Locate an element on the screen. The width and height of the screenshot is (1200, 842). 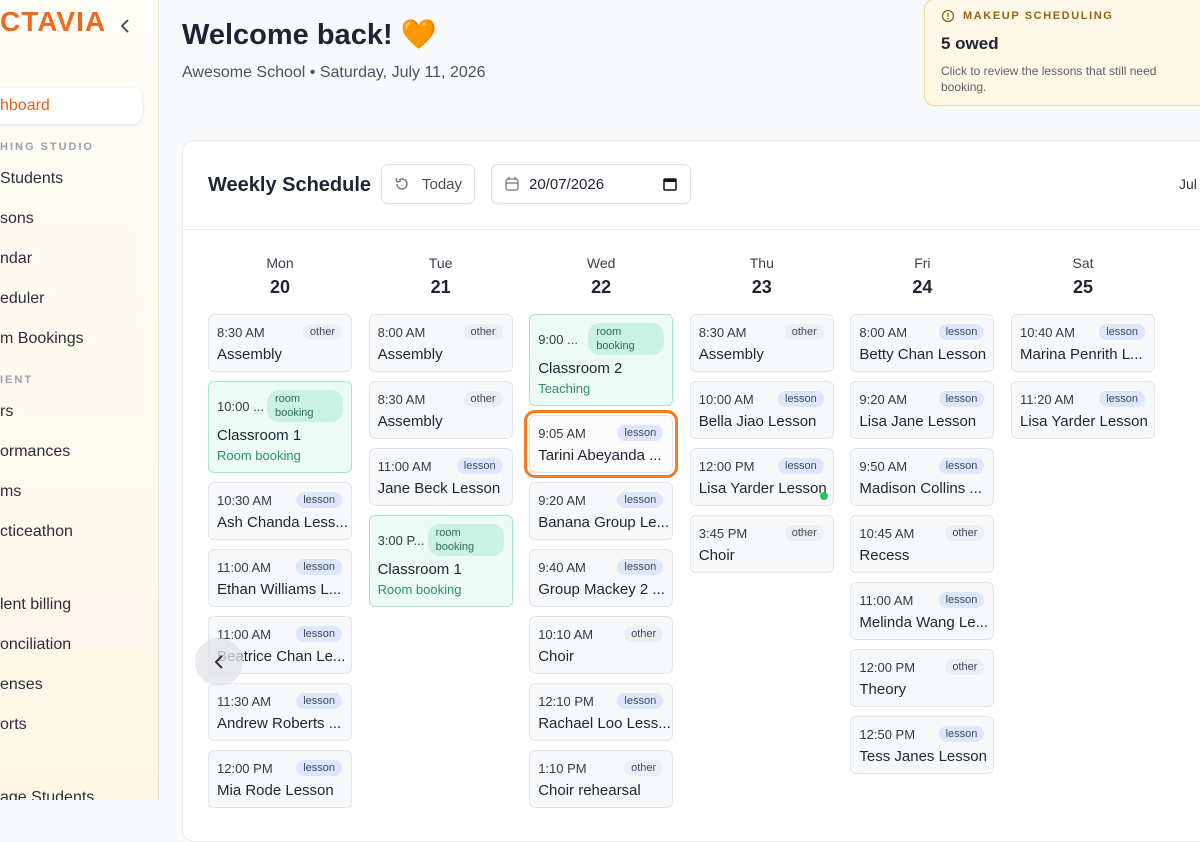
event-card: other 10:45 AM Recess is located at coordinates (922, 544).